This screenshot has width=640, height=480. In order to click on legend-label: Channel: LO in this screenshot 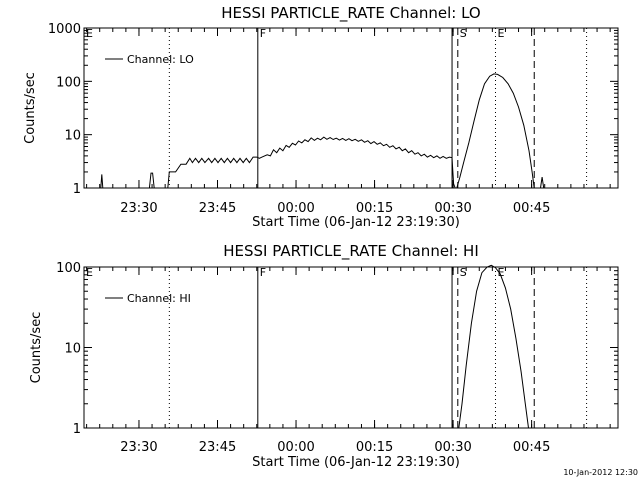, I will do `click(160, 59)`.